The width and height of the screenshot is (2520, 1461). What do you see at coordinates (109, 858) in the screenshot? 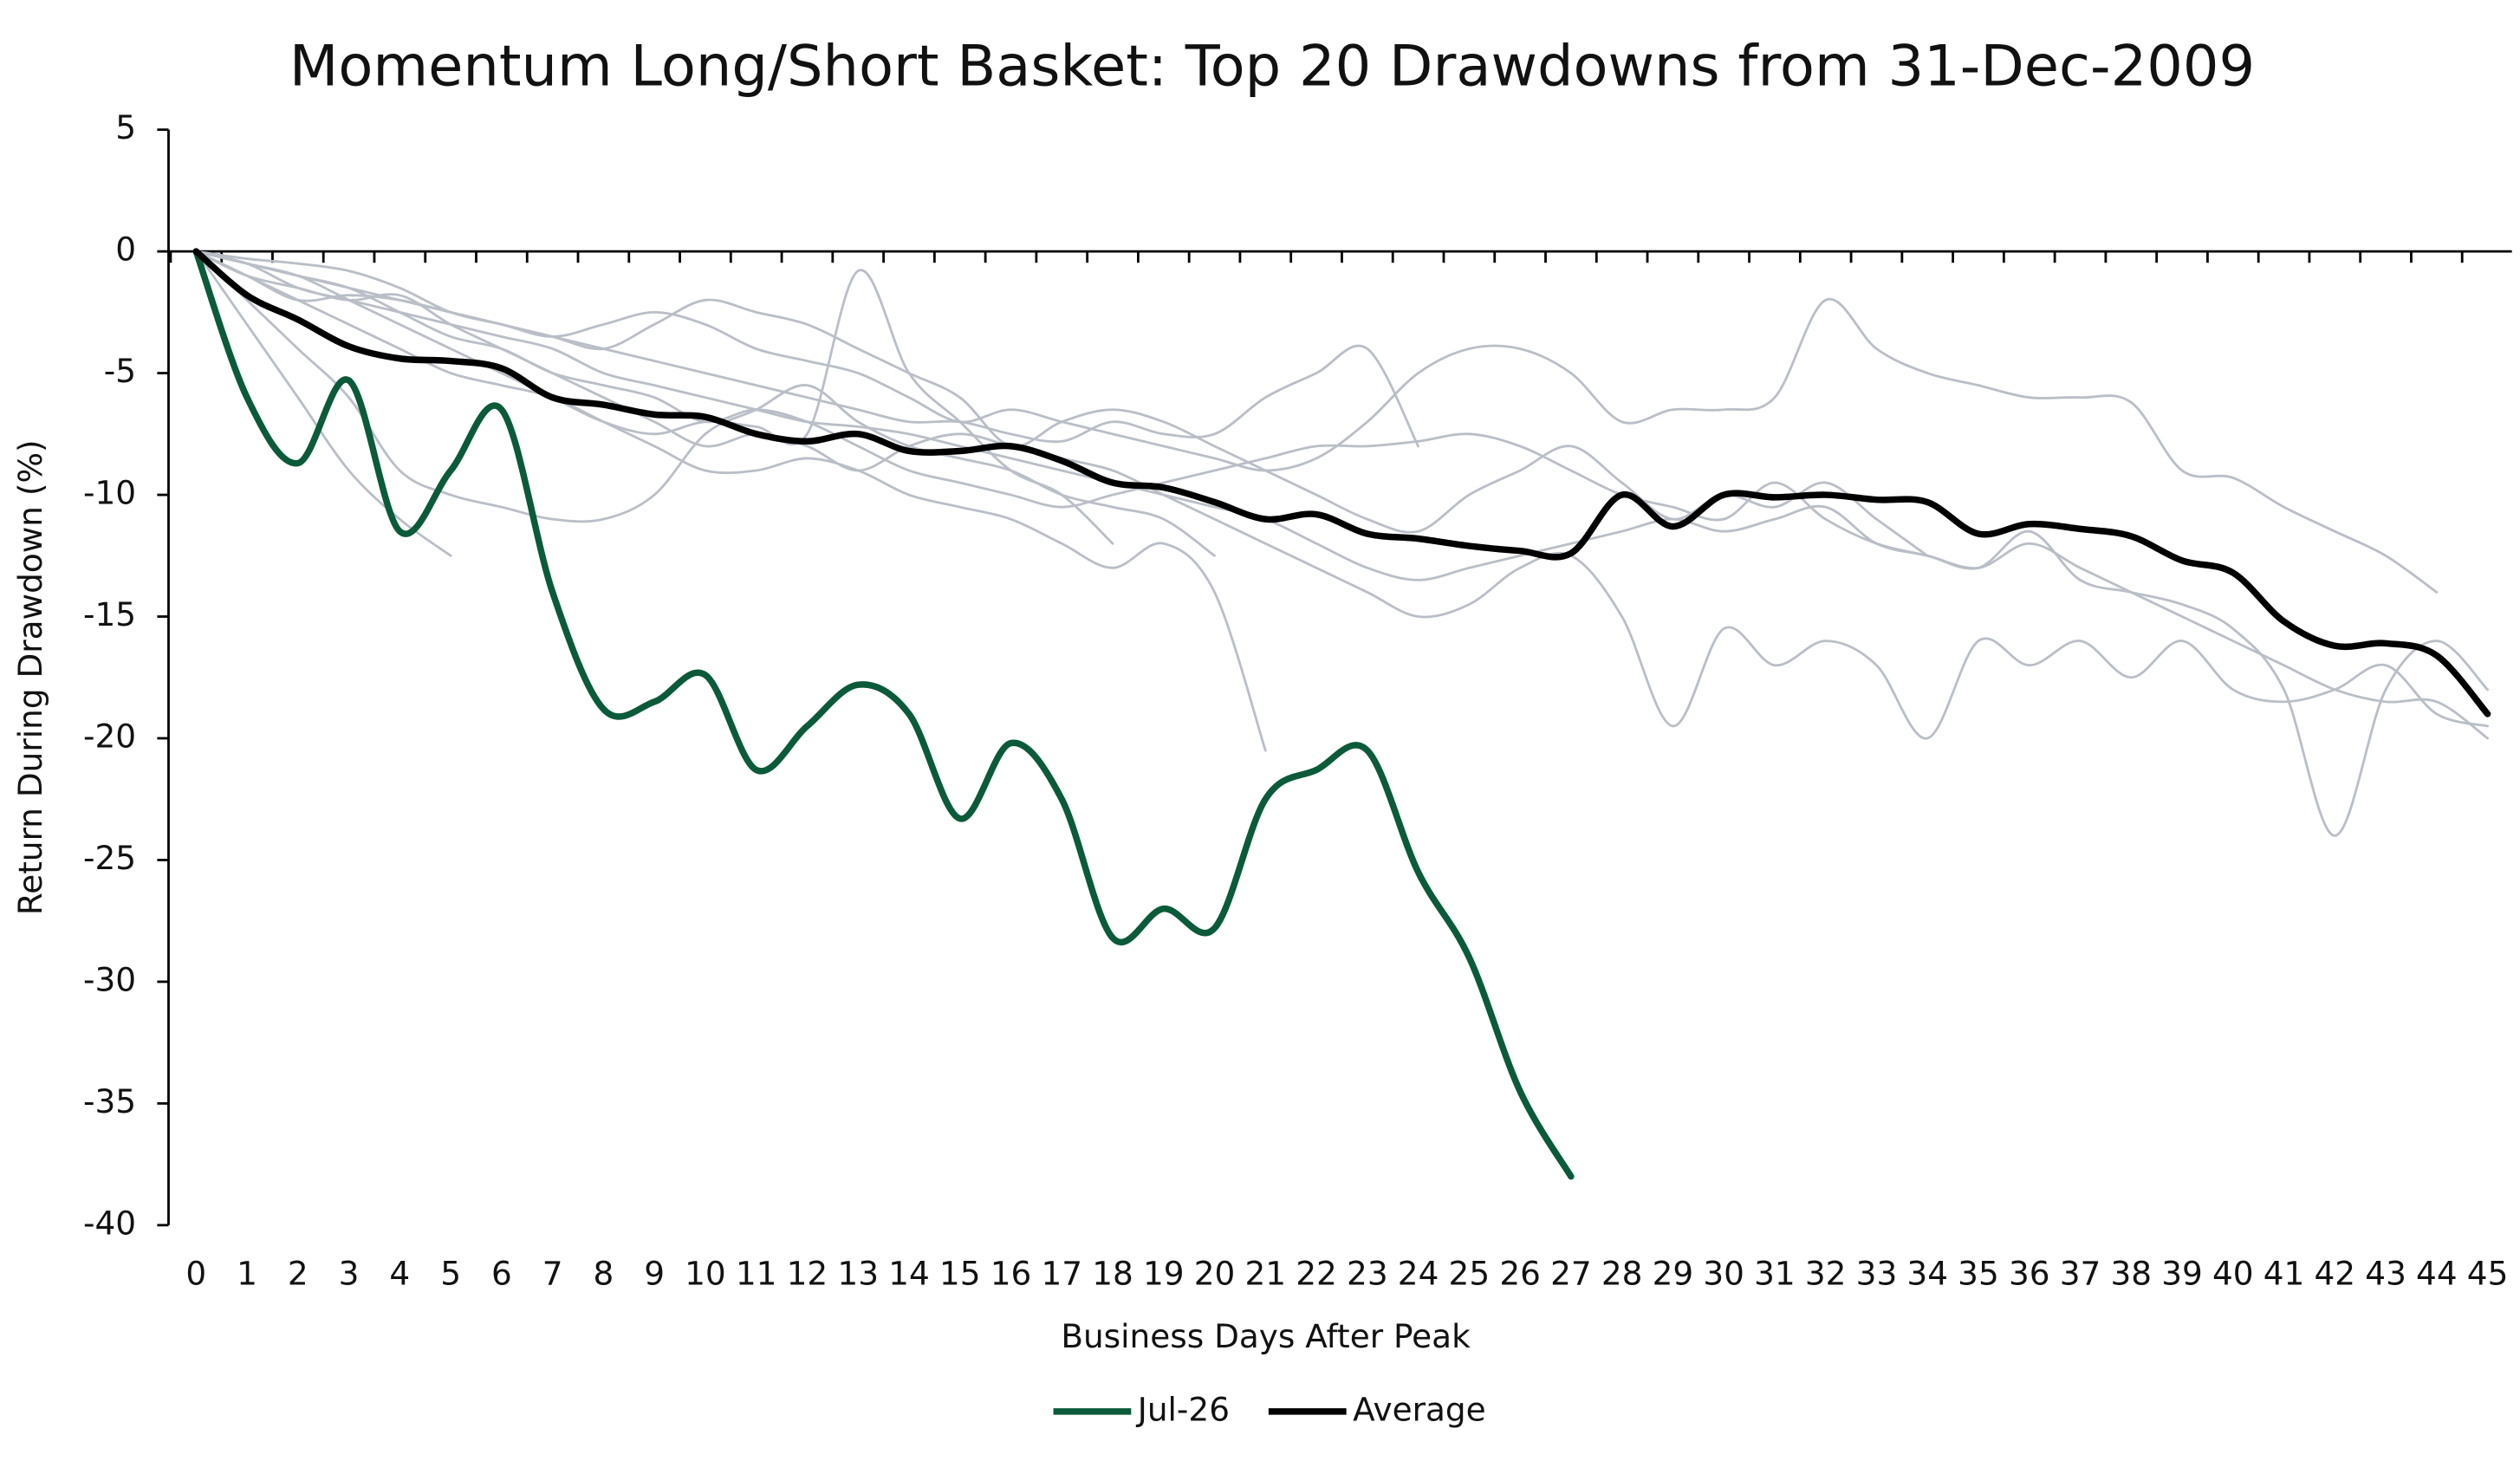
I see `y-tick-label: -25` at bounding box center [109, 858].